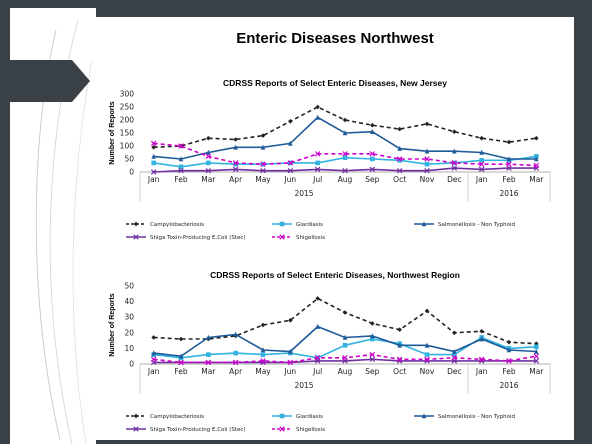 The width and height of the screenshot is (592, 444). I want to click on x-tick-label: Sep, so click(372, 371).